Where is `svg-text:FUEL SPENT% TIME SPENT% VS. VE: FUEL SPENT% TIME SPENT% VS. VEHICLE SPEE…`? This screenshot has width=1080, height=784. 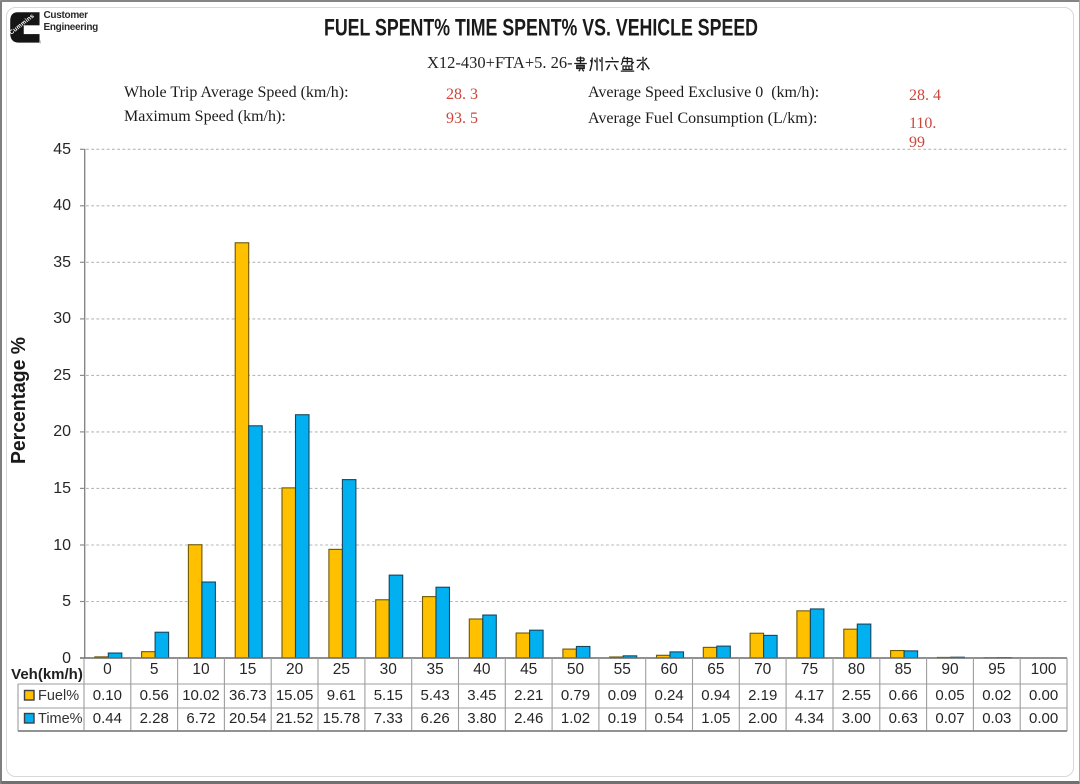
svg-text:FUEL SPENT% TIME SPENT% VS. VE: FUEL SPENT% TIME SPENT% VS. VEHICLE SPEE… is located at coordinates (541, 28).